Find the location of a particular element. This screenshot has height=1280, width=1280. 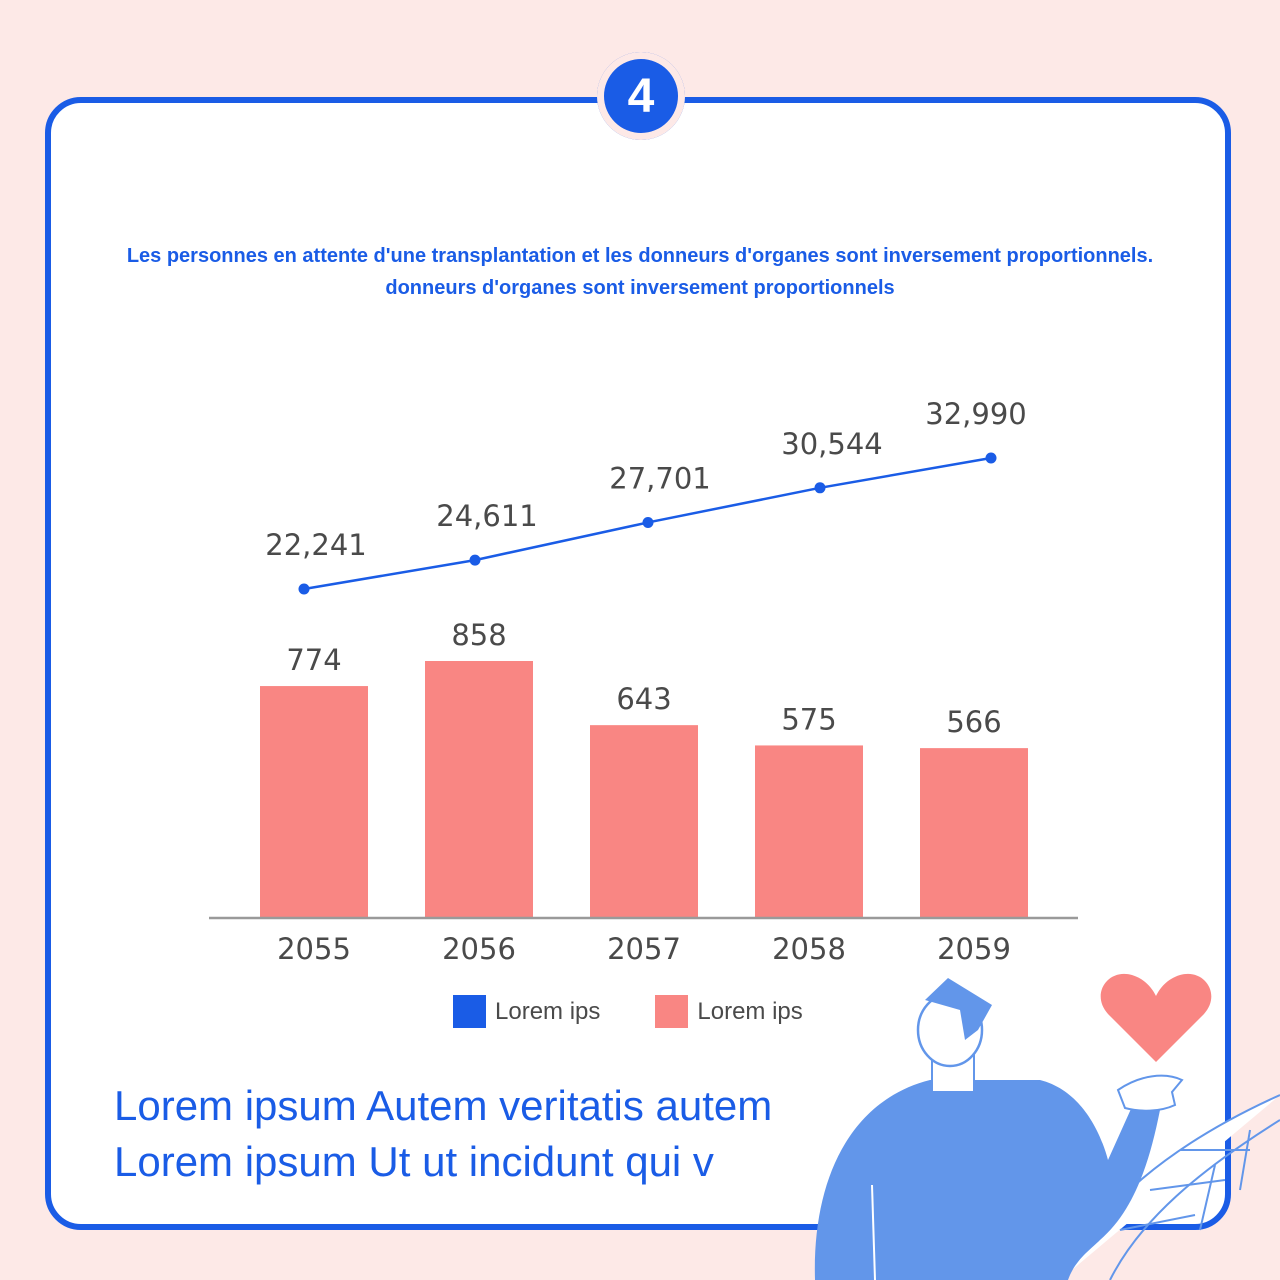

step-number-badge: 4 is located at coordinates (641, 96).